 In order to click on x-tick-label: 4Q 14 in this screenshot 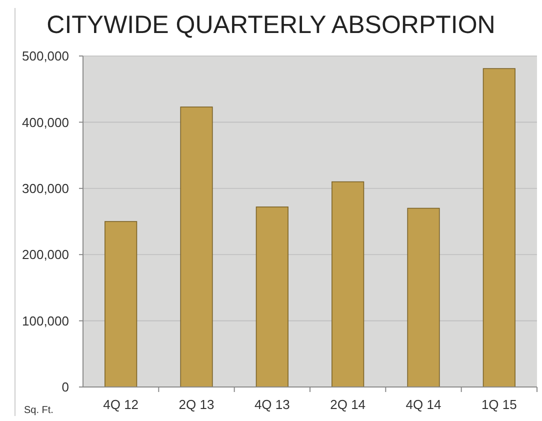, I will do `click(424, 404)`.